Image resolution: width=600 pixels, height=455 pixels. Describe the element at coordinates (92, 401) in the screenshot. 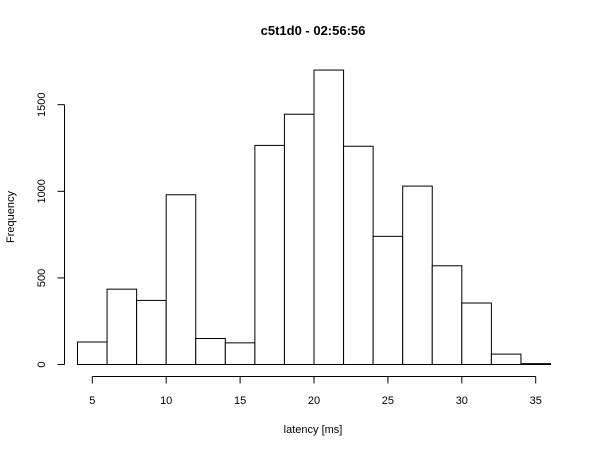

I see `x-tick-label: 5` at that location.